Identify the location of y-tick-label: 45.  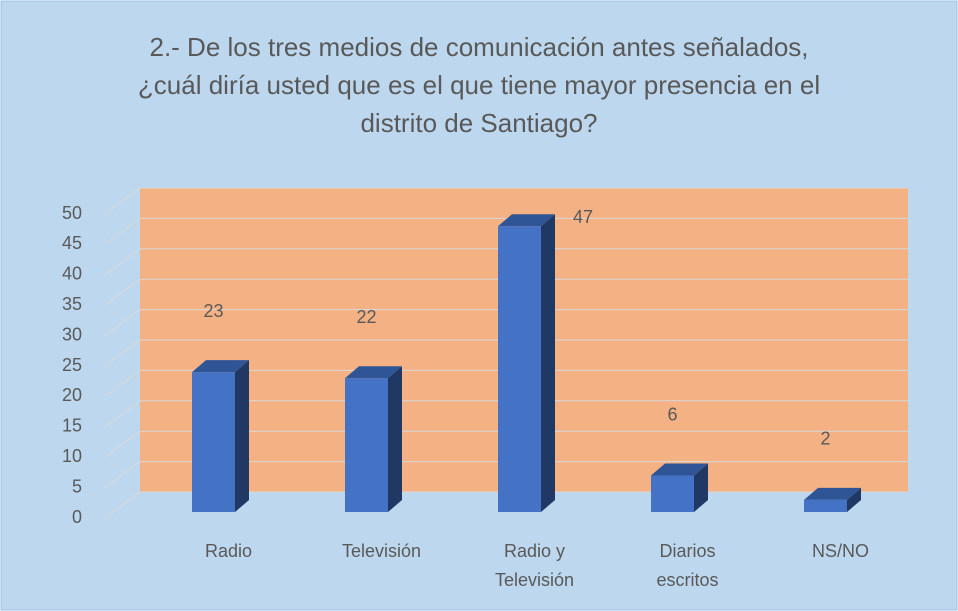
(72, 243).